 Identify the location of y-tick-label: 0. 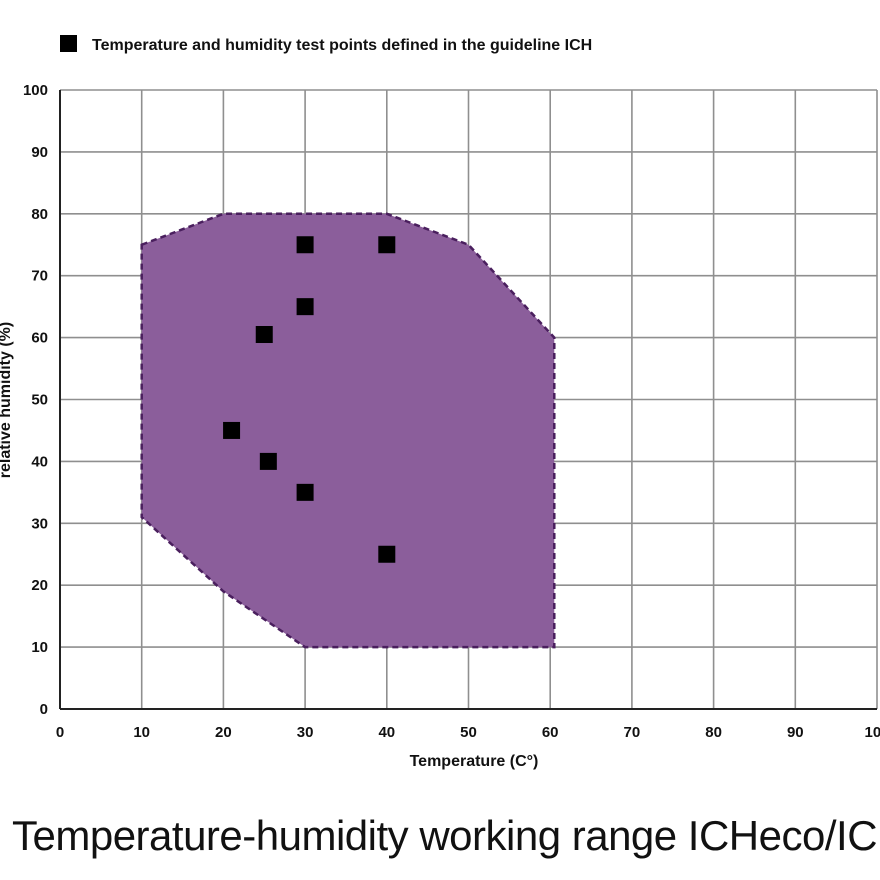
(44, 709).